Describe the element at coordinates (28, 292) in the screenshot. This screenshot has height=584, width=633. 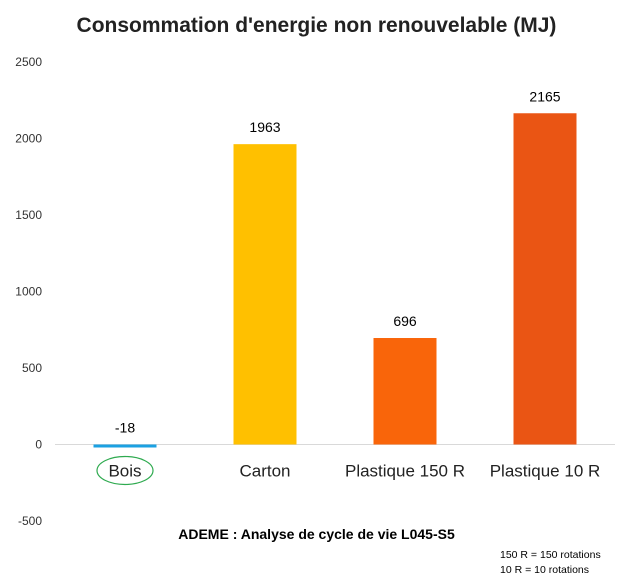
I see `y-tick-label: 1000` at that location.